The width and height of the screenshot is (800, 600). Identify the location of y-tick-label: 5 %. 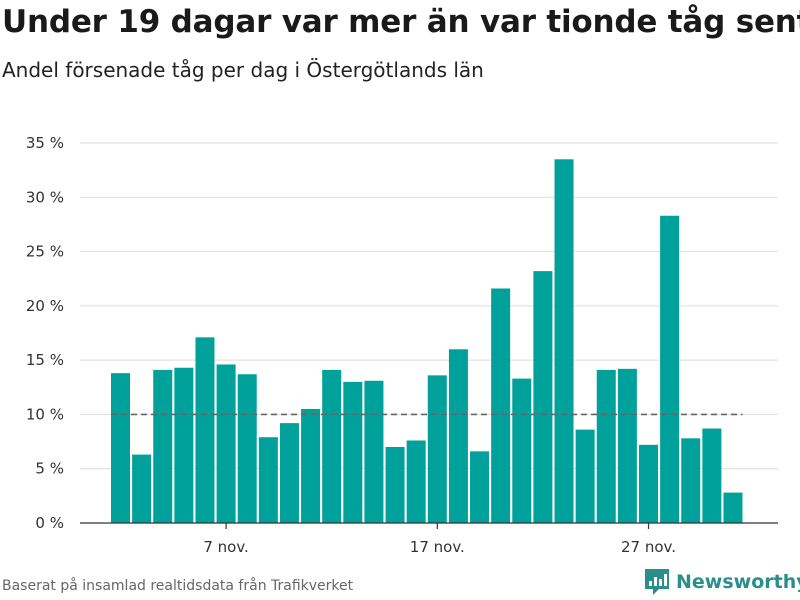
(49, 469).